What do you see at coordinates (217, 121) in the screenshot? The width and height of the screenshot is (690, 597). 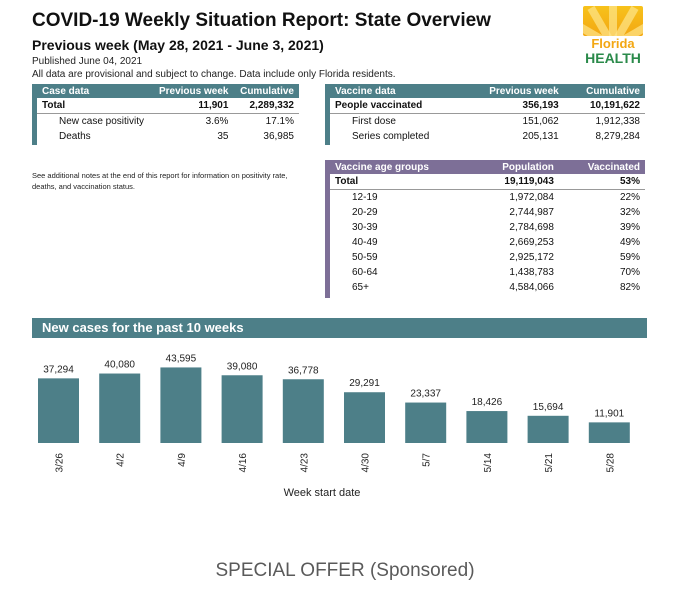 I see `row-prev: 3.6%` at bounding box center [217, 121].